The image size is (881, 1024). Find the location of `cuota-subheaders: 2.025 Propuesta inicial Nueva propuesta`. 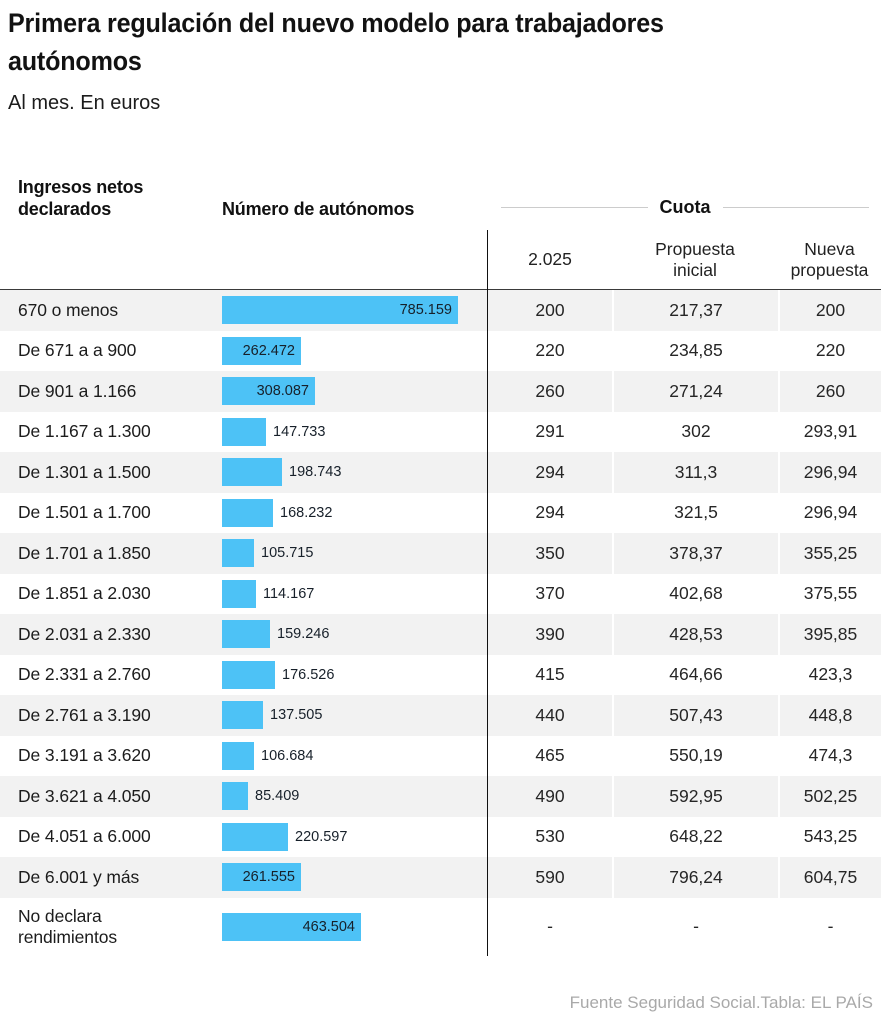

cuota-subheaders: 2.025 Propuesta inicial Nueva propuesta is located at coordinates (684, 260).